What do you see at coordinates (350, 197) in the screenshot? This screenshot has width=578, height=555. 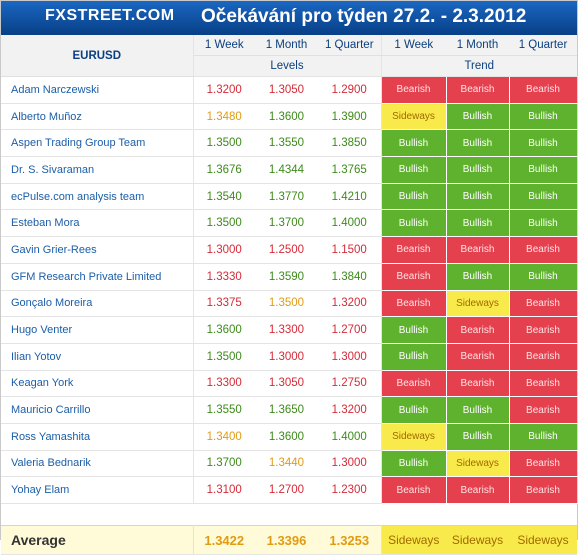 I see `level-quarter: 1.4210` at bounding box center [350, 197].